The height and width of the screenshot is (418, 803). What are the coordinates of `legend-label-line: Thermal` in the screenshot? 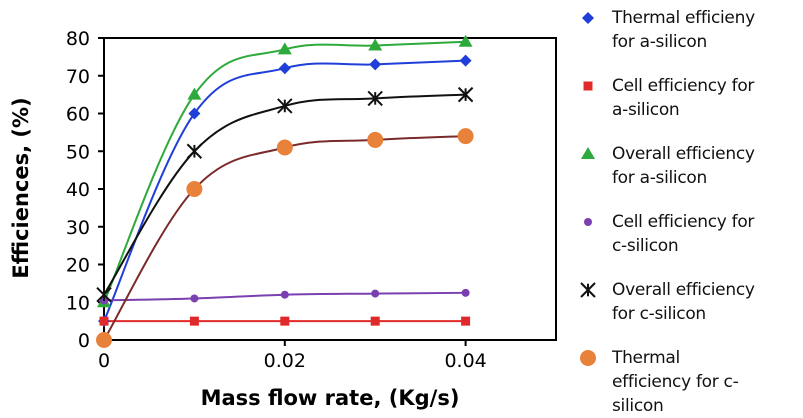 It's located at (646, 358).